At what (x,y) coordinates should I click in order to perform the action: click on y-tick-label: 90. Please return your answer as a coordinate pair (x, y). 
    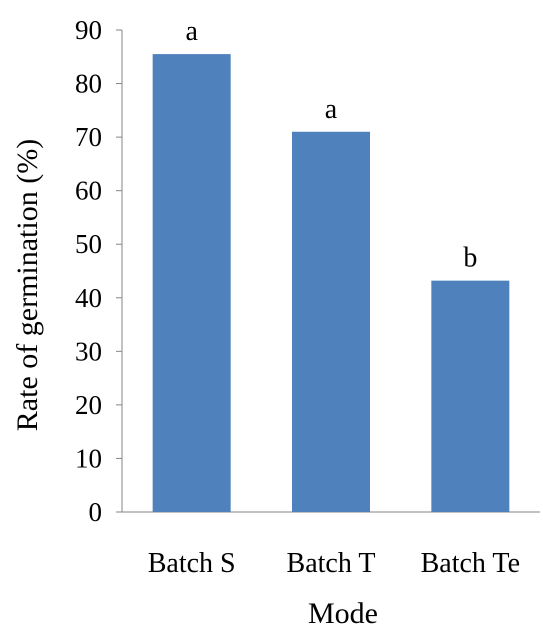
    Looking at the image, I should click on (88, 30).